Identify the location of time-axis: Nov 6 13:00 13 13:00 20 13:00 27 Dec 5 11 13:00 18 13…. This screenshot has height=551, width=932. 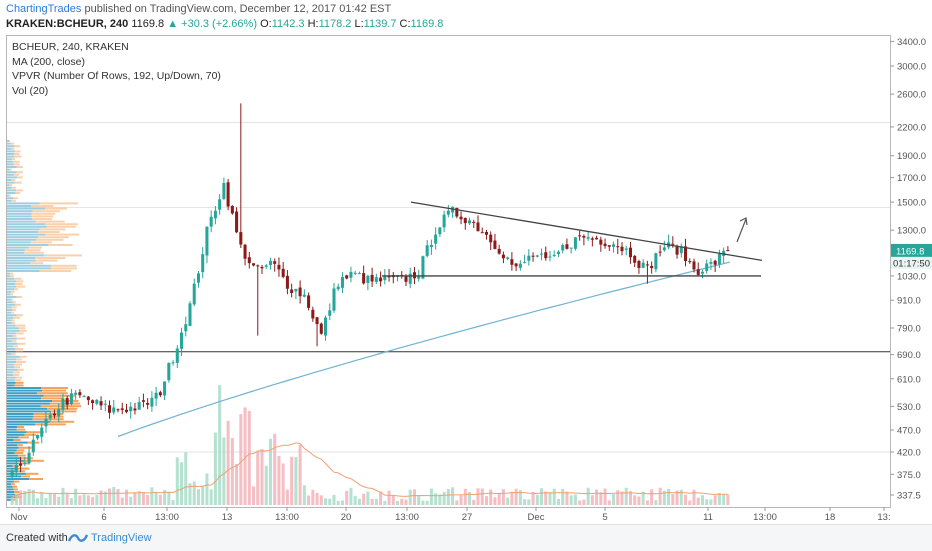
(451, 515).